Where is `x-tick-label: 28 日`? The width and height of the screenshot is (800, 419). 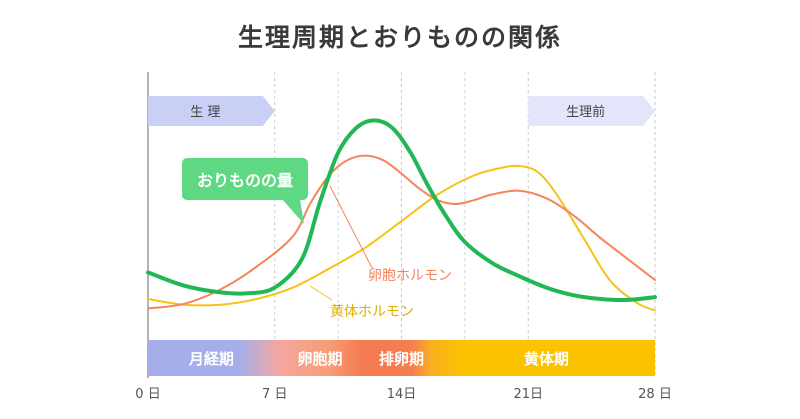
x-tick-label: 28 日 is located at coordinates (655, 394).